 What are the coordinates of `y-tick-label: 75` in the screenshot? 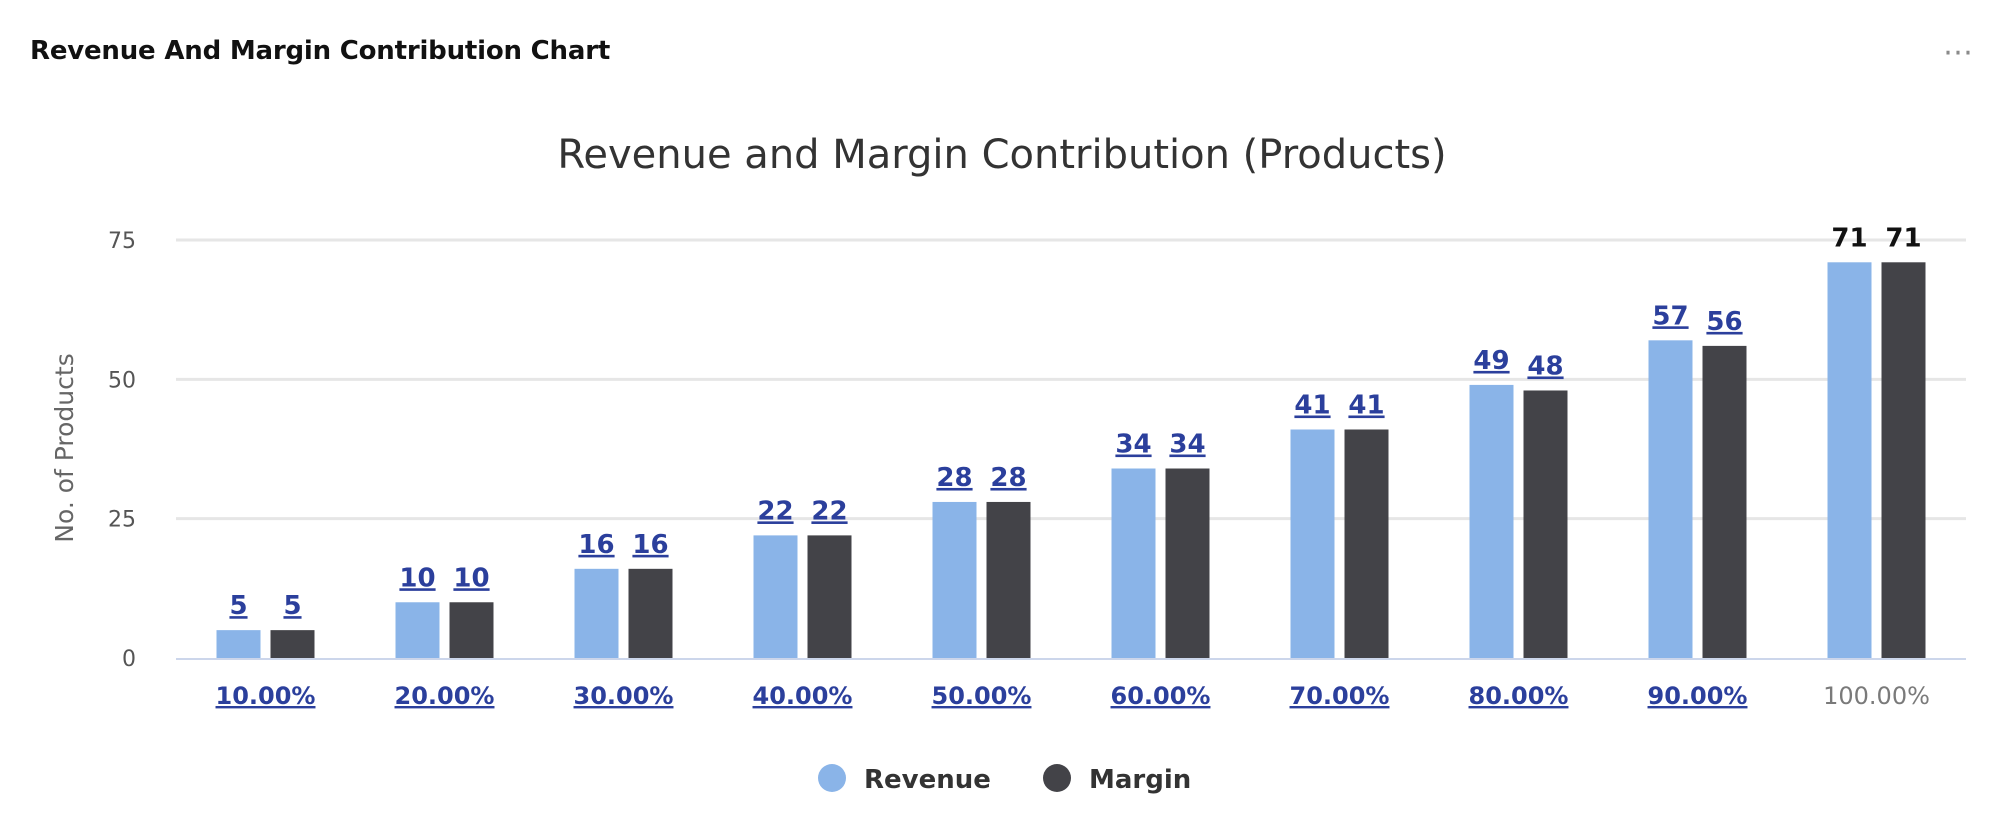 It's located at (122, 241).